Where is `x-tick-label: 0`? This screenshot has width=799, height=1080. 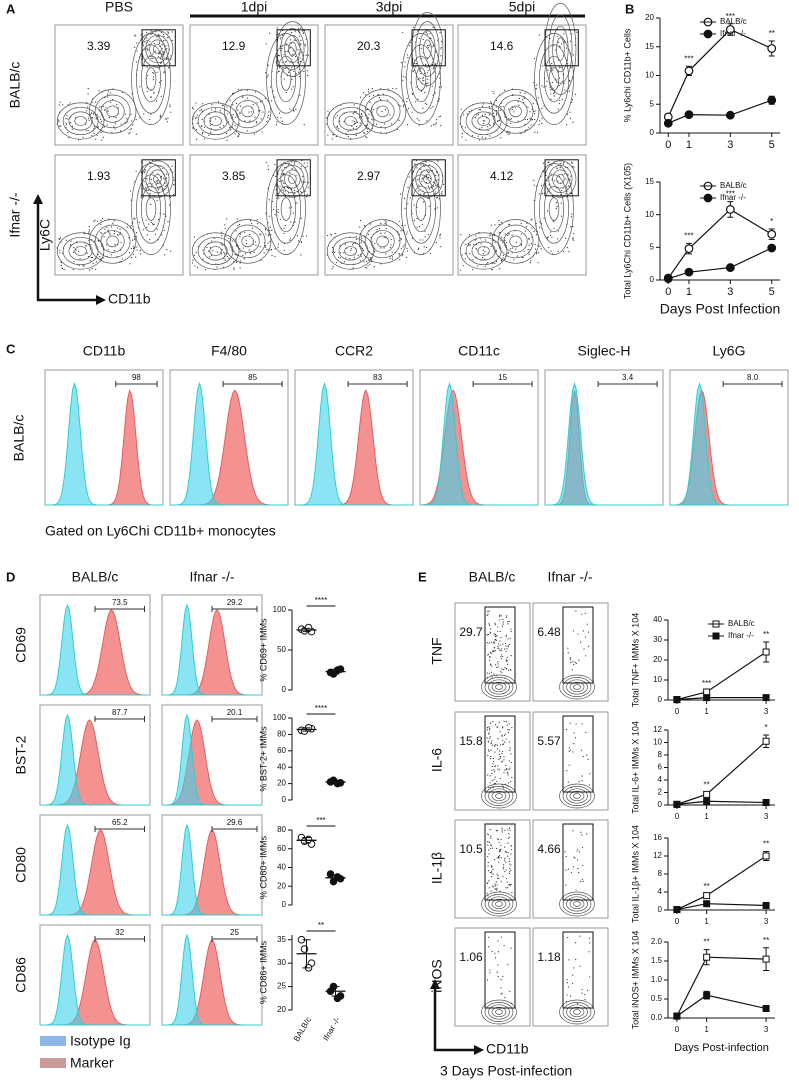 x-tick-label: 0 is located at coordinates (677, 1029).